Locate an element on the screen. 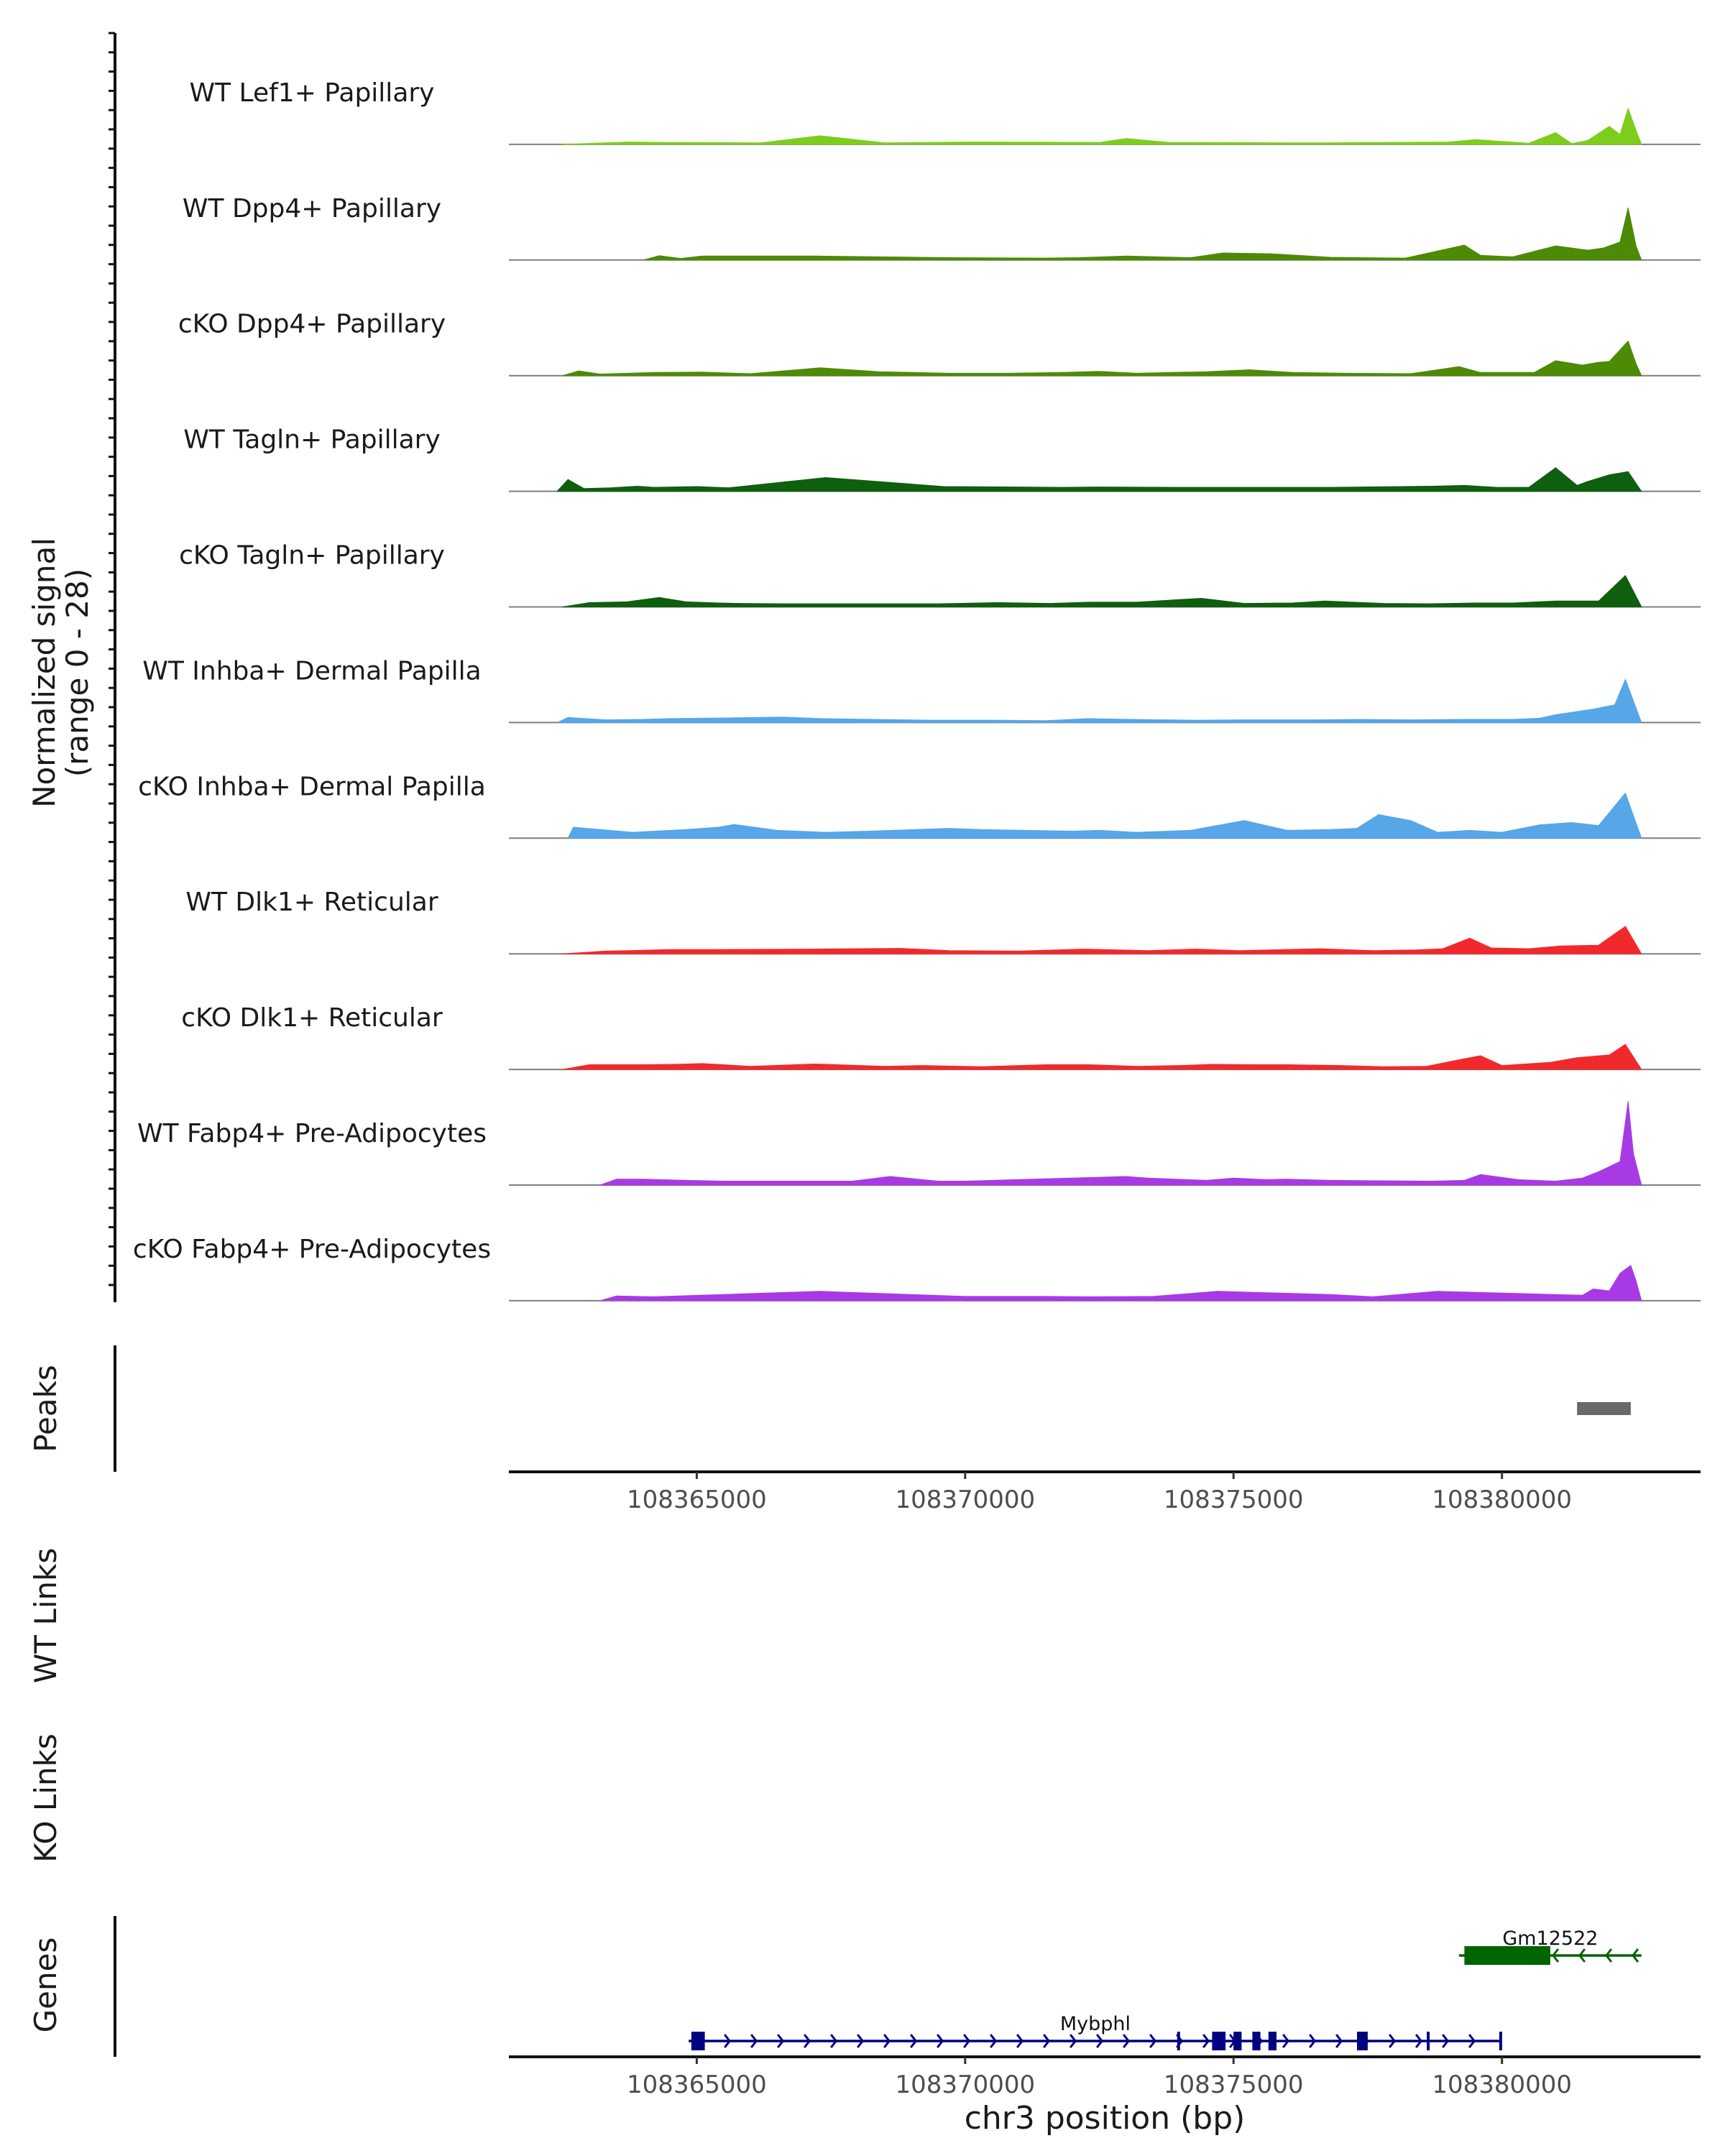  coverage-track: cKO Dpp4+ Papillary is located at coordinates (939, 343).